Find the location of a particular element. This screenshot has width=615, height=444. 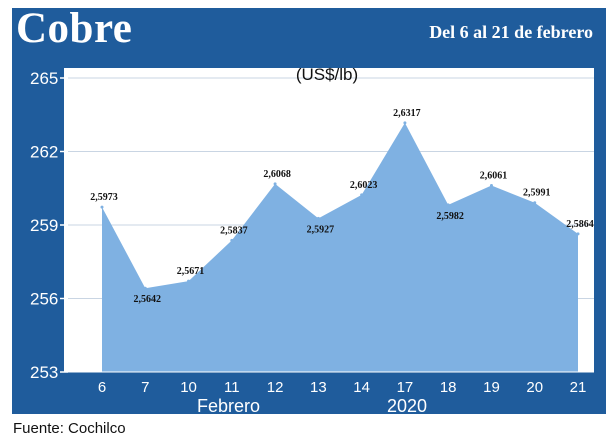

x-tick-label: 21 is located at coordinates (578, 387).